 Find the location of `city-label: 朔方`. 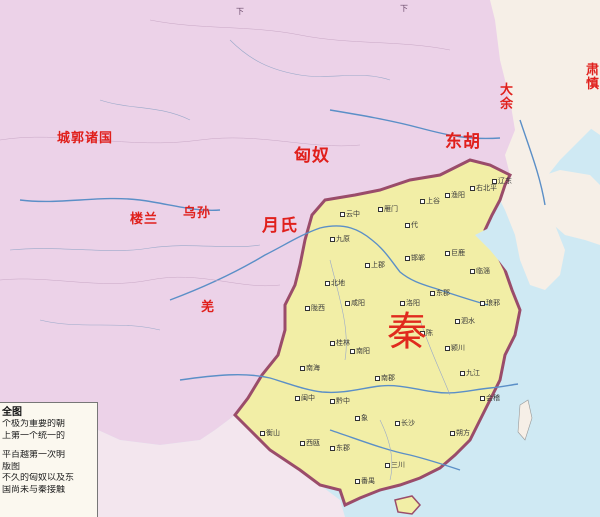

city-label: 朔方 is located at coordinates (460, 433).